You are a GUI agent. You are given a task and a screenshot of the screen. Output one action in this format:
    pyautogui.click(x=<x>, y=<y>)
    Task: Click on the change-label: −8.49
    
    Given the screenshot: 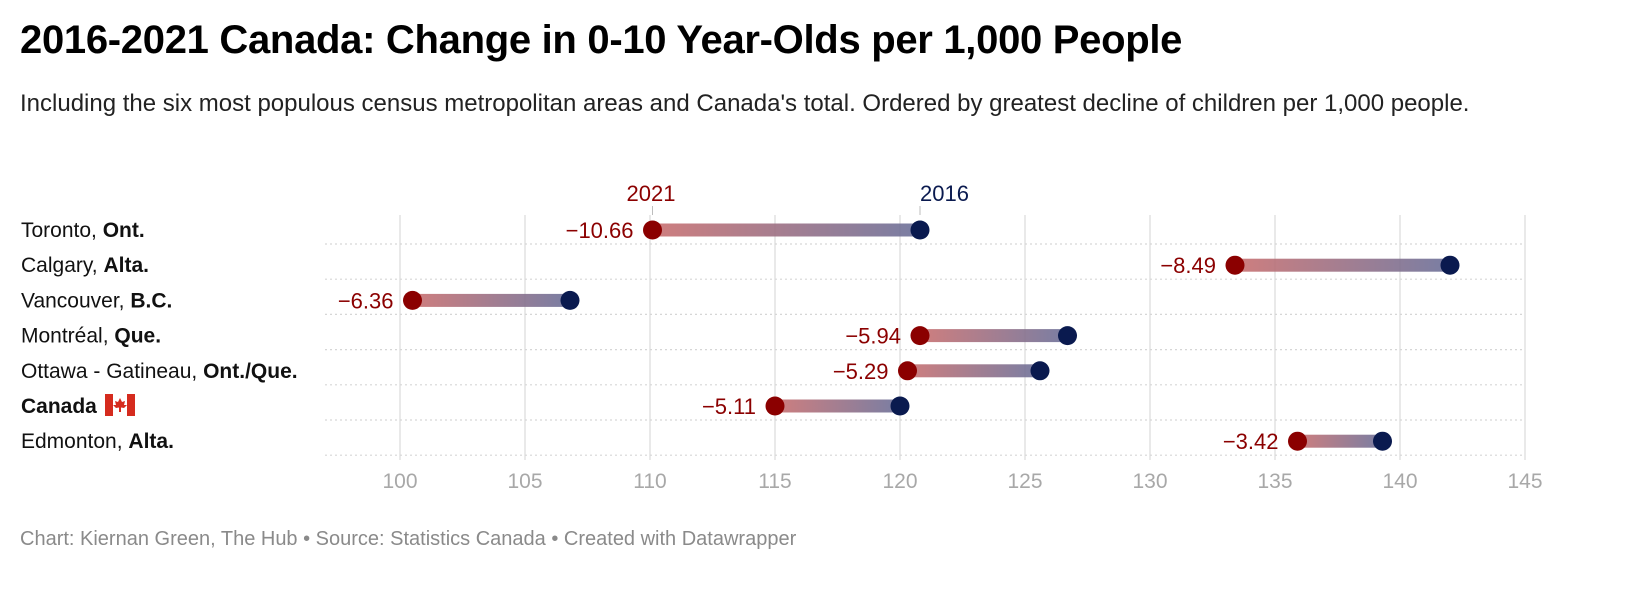 What is the action you would take?
    pyautogui.click(x=1188, y=265)
    